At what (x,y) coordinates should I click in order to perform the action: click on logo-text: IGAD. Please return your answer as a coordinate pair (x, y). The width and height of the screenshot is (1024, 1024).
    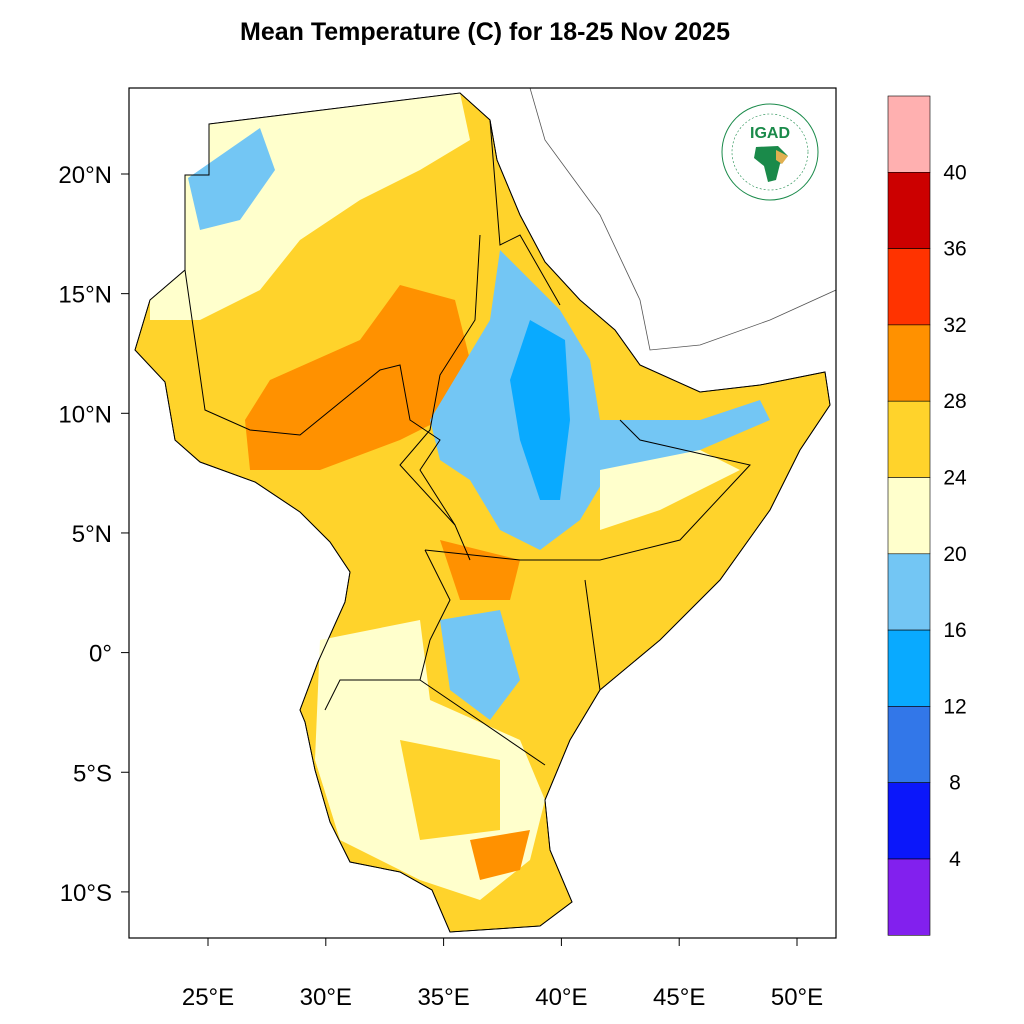
    Looking at the image, I should click on (770, 133).